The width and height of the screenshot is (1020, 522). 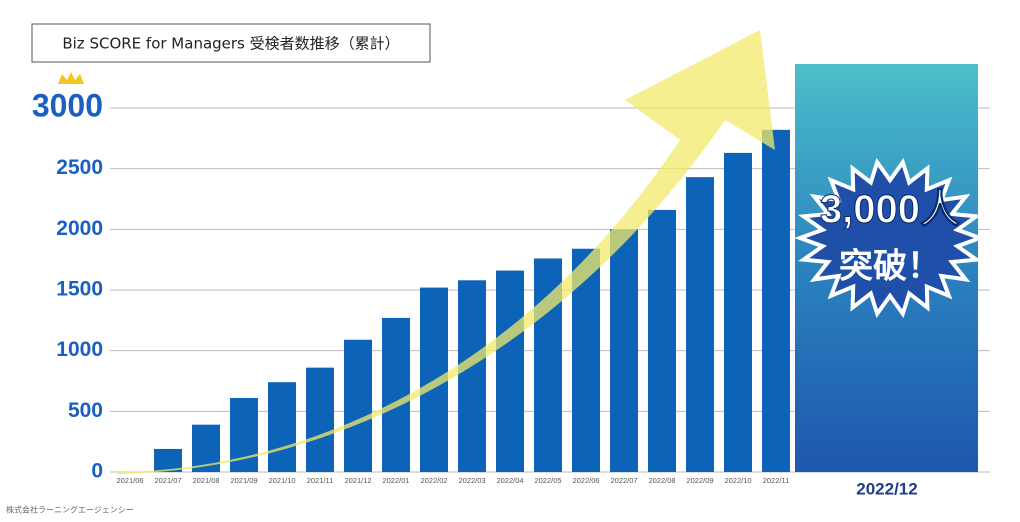 I want to click on title-box, so click(x=231, y=43).